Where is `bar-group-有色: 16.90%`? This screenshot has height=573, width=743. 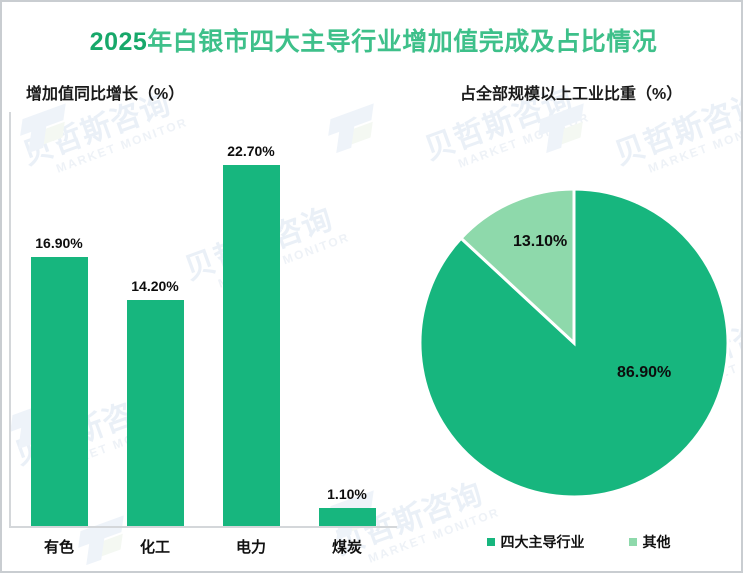 bar-group-有色: 16.90% is located at coordinates (59, 319).